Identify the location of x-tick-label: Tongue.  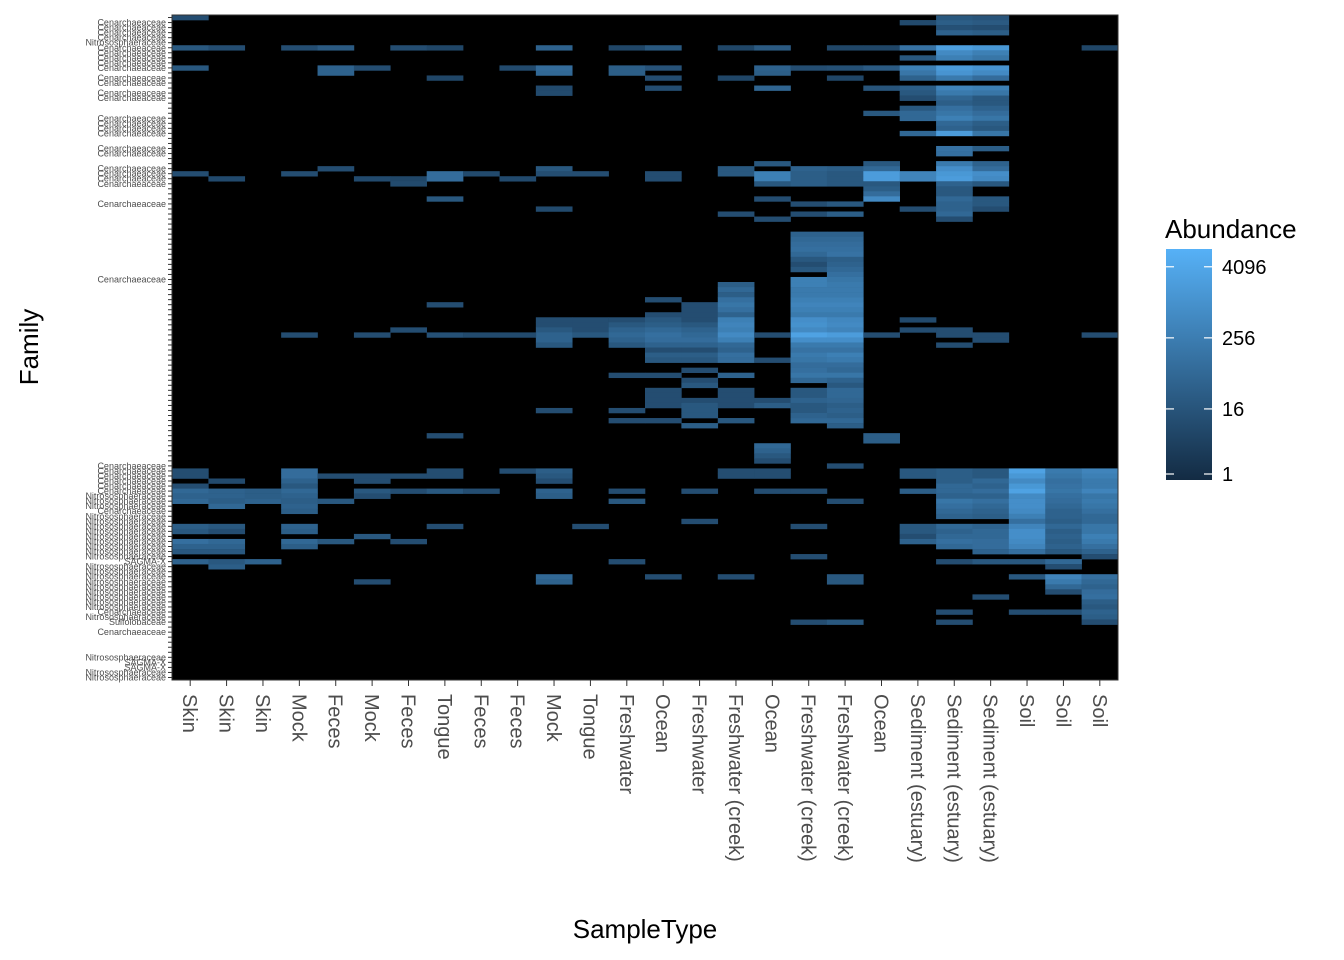
(444, 727).